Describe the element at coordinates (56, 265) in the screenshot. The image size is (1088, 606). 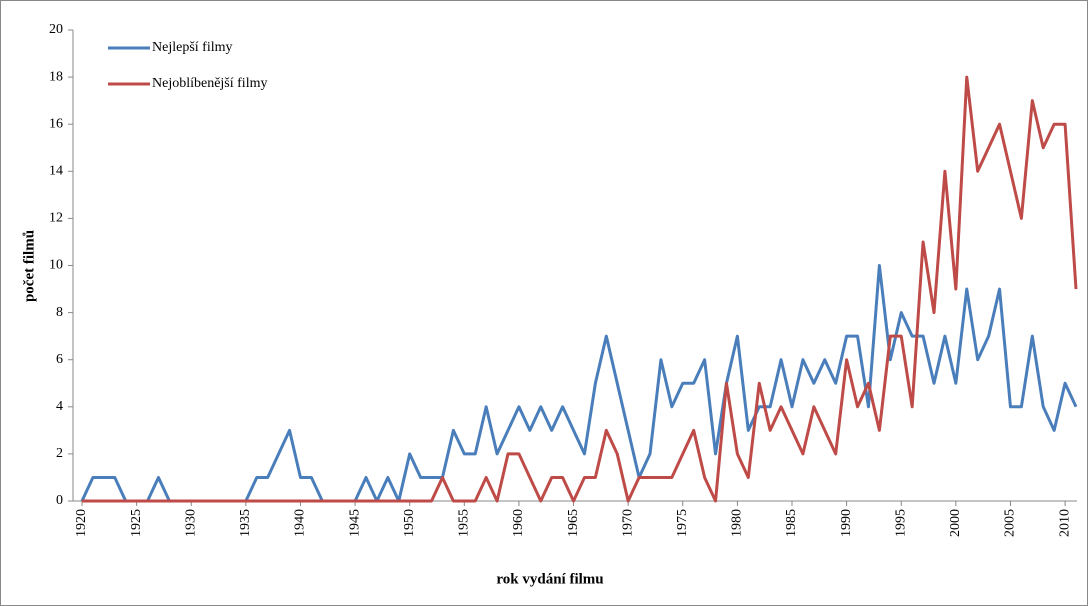
I see `y-tick-label: 10` at that location.